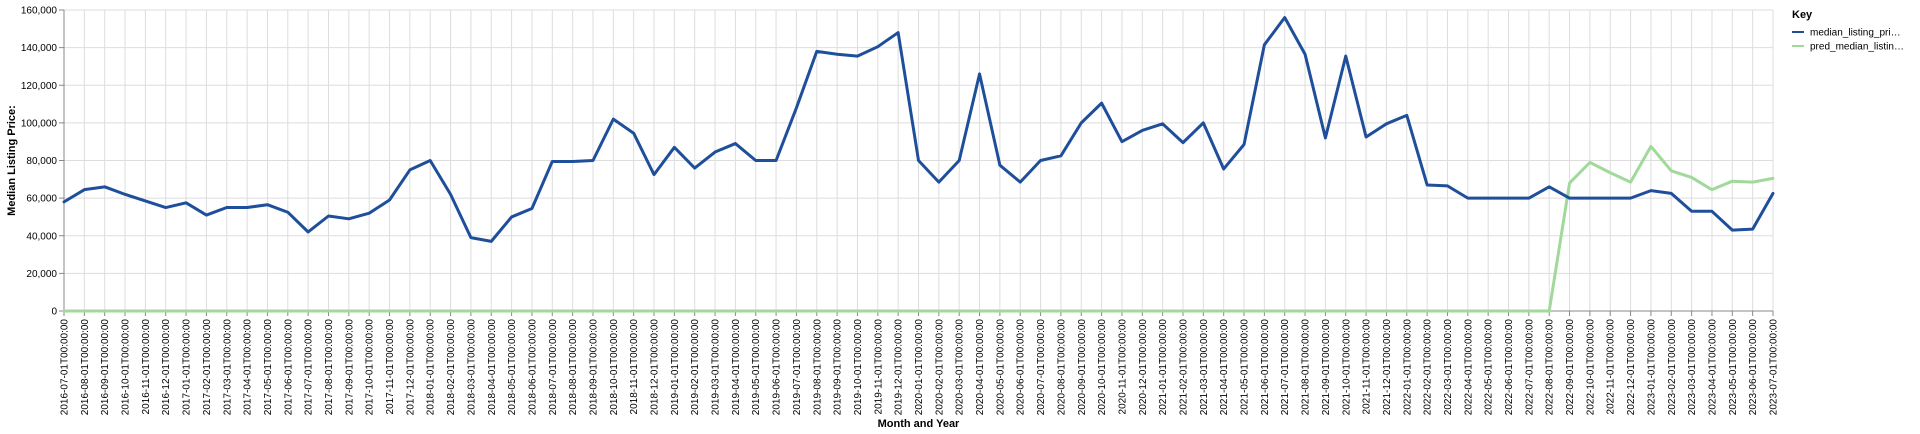 The width and height of the screenshot is (1920, 434). Describe the element at coordinates (105, 367) in the screenshot. I see `x-tick-label: 2016-09-01T00:00:00` at that location.